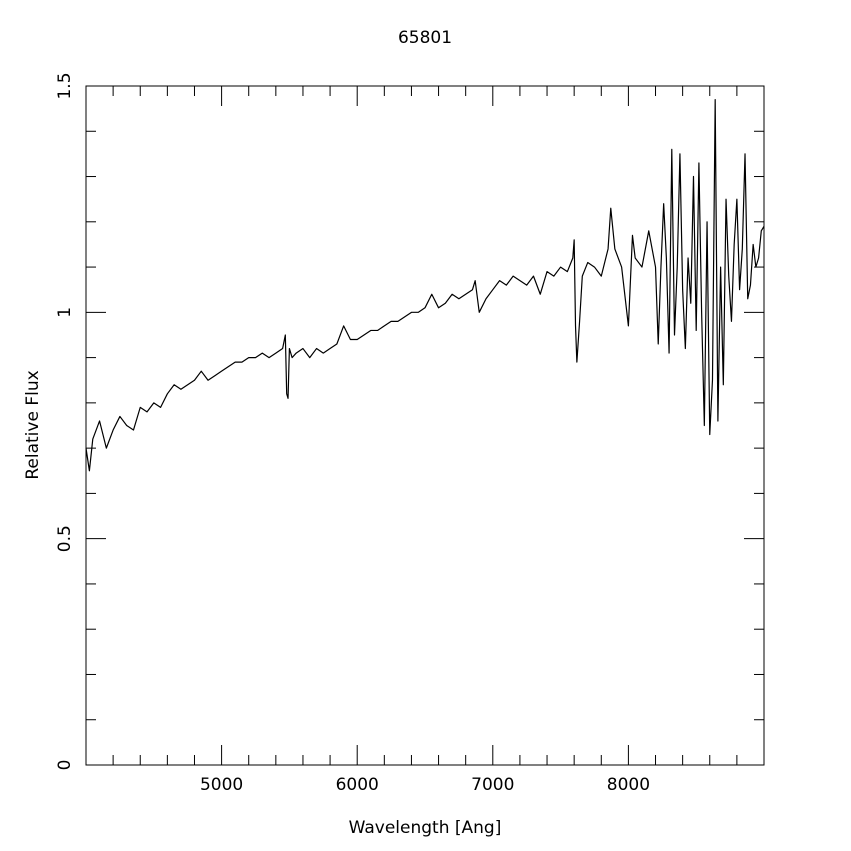 The height and width of the screenshot is (851, 851). What do you see at coordinates (425, 828) in the screenshot?
I see `x-axis-label: Wavelength [Ang]` at bounding box center [425, 828].